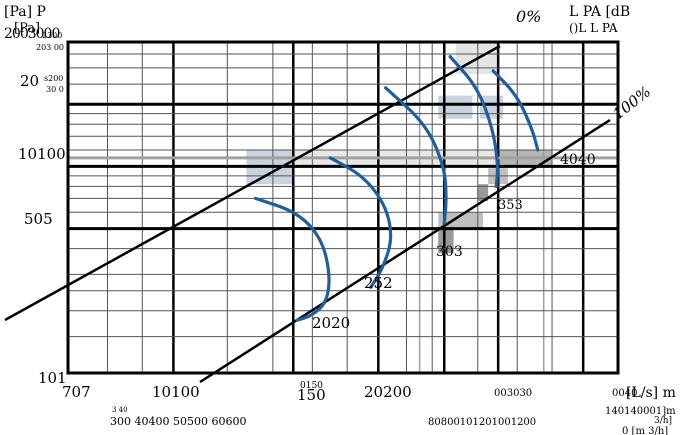  Describe the element at coordinates (640, 411) in the screenshot. I see `x-secondary-far-right: 140140001]m` at that location.